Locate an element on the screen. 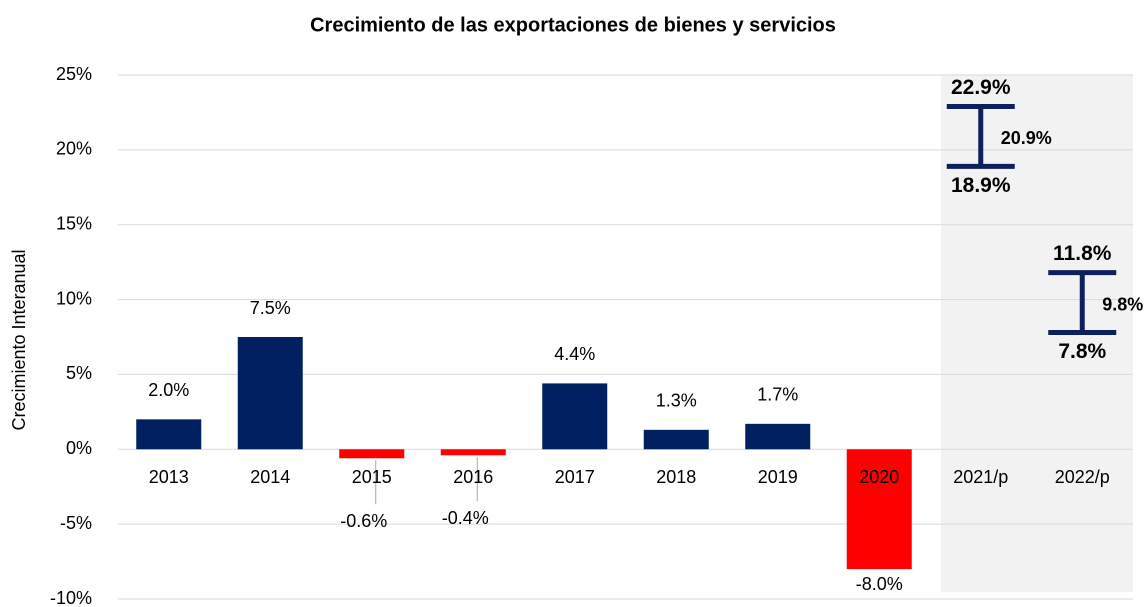 The height and width of the screenshot is (607, 1148). y-tick-label: 0% is located at coordinates (79, 448).